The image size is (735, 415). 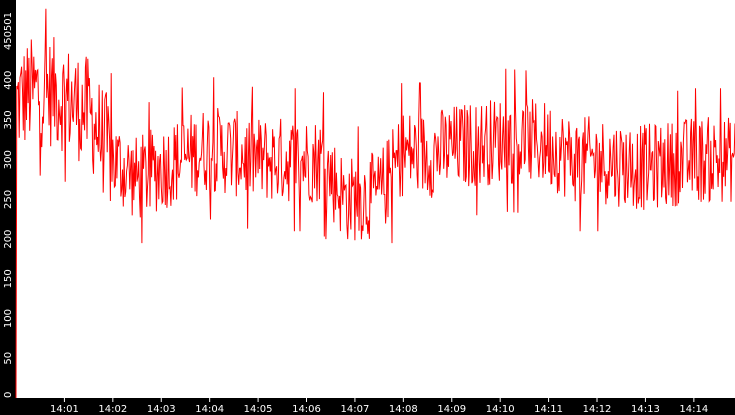 What do you see at coordinates (8, 199) in the screenshot?
I see `y-tick-label: 250` at bounding box center [8, 199].